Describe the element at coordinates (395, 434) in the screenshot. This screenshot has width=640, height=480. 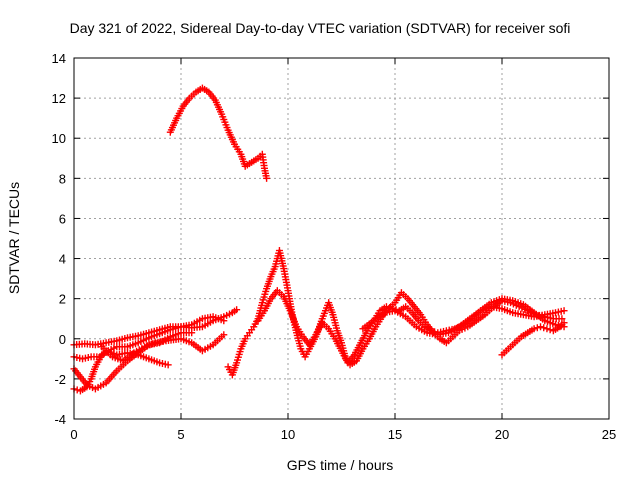
I see `x-tick-label: 15` at that location.